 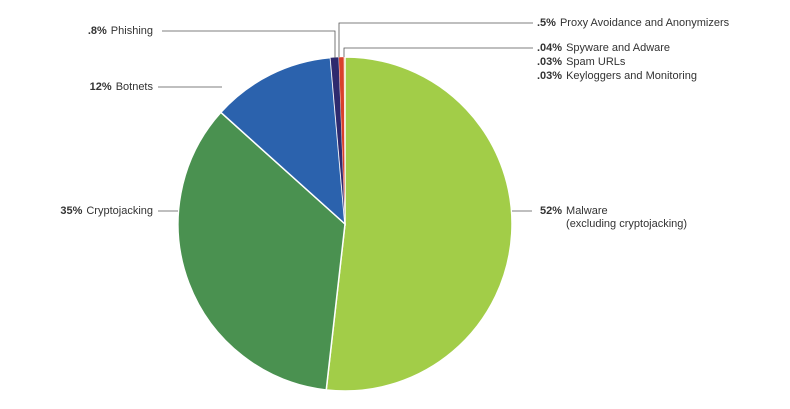 I want to click on value-label: 35%, so click(x=71, y=211).